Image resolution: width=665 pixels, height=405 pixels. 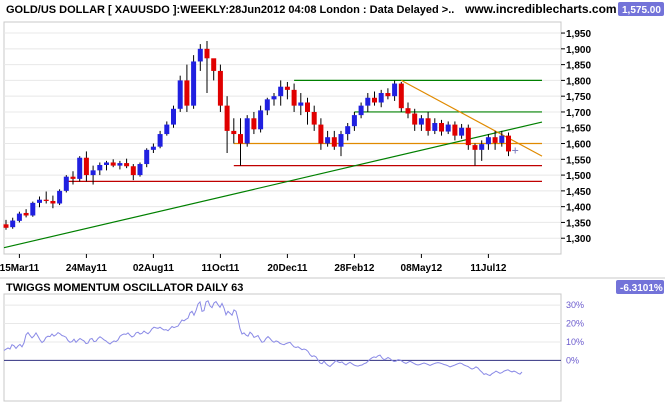 I want to click on price-tick-label: 1,350, so click(x=578, y=223).